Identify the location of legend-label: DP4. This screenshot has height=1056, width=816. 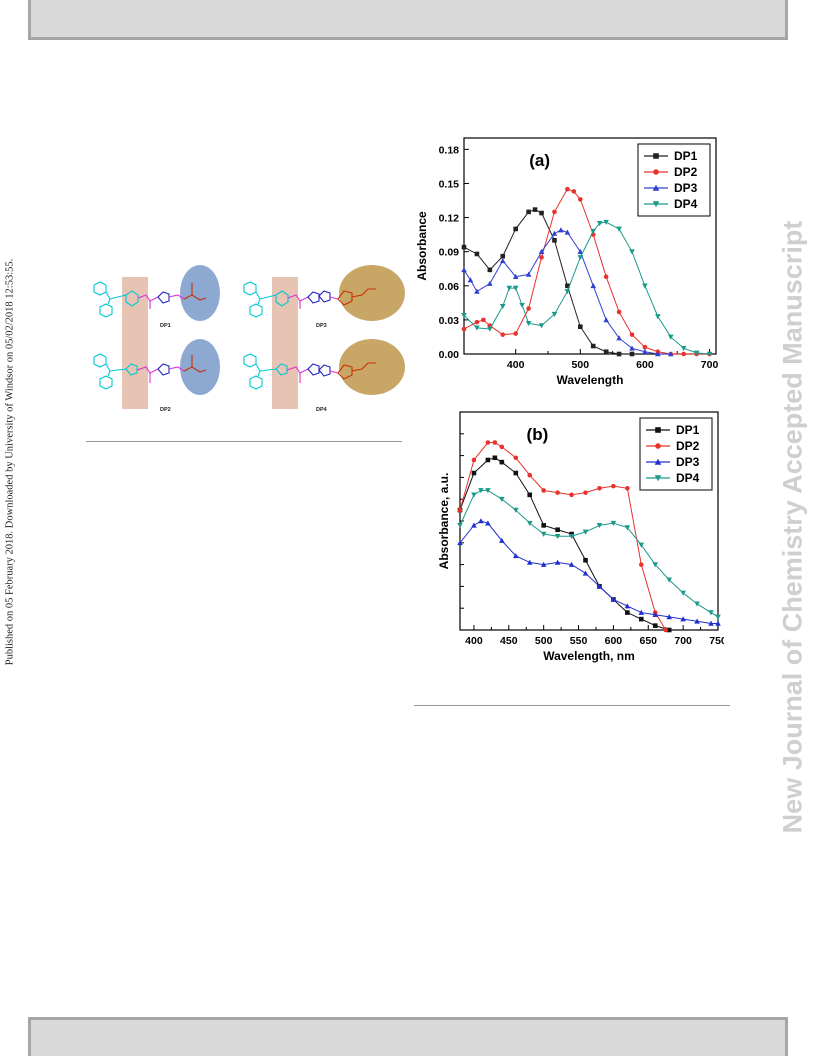
(688, 478).